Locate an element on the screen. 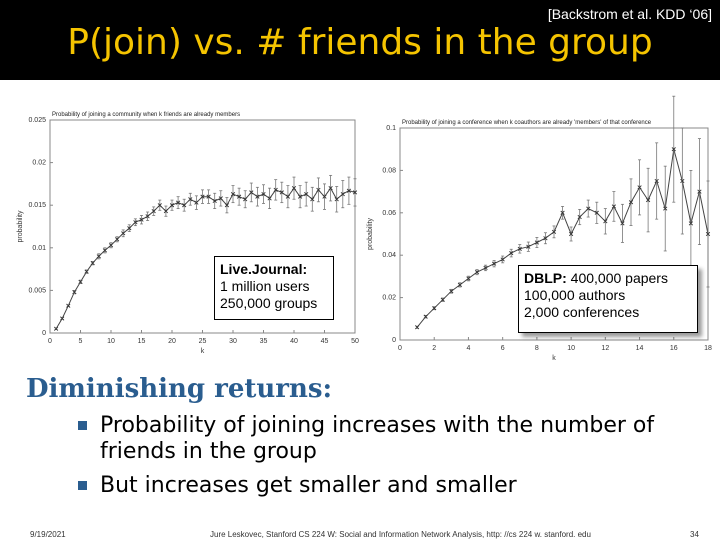  x-tick-label: 35 is located at coordinates (264, 341).